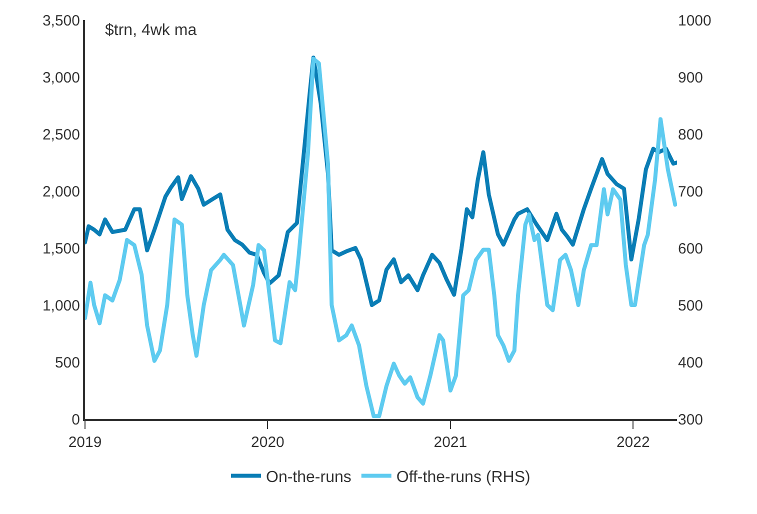  Describe the element at coordinates (691, 135) in the screenshot. I see `y2-tick-label: 800` at that location.